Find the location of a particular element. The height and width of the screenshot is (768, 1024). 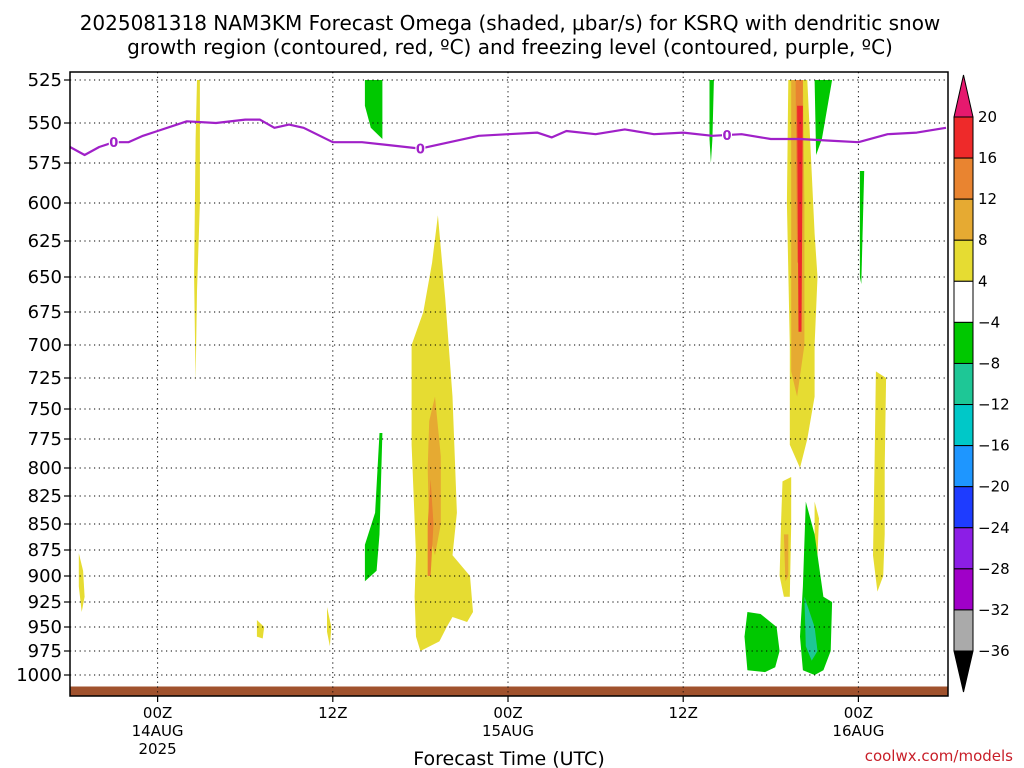

credit-link: coolwx.com/models is located at coordinates (939, 756).